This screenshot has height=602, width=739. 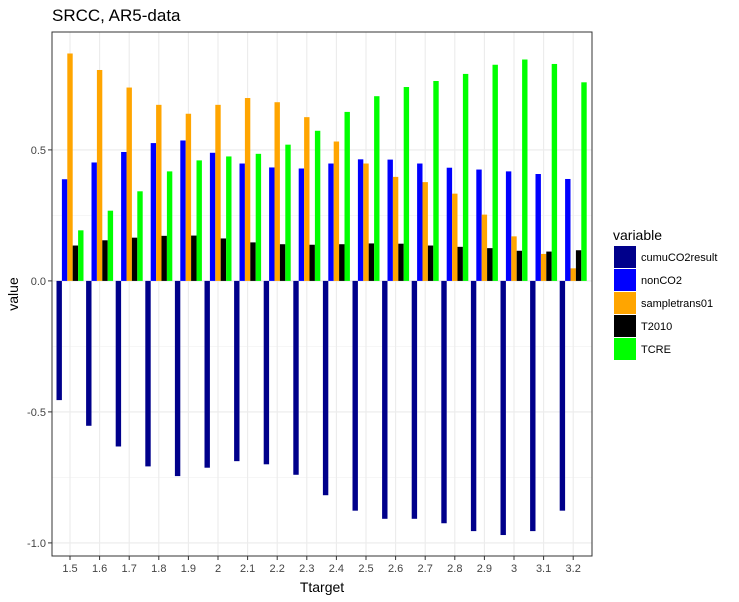 I want to click on bar-nonCO2-1.6, so click(x=94, y=221).